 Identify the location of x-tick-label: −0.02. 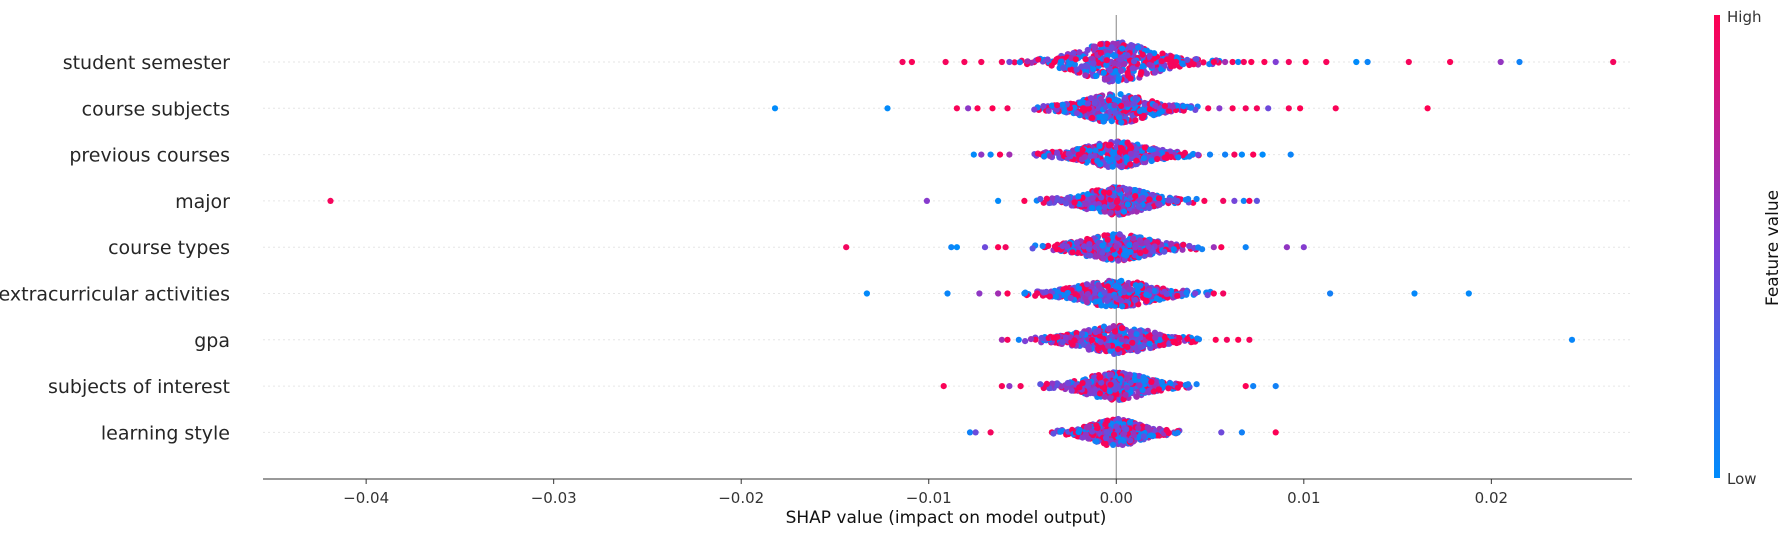
(741, 498).